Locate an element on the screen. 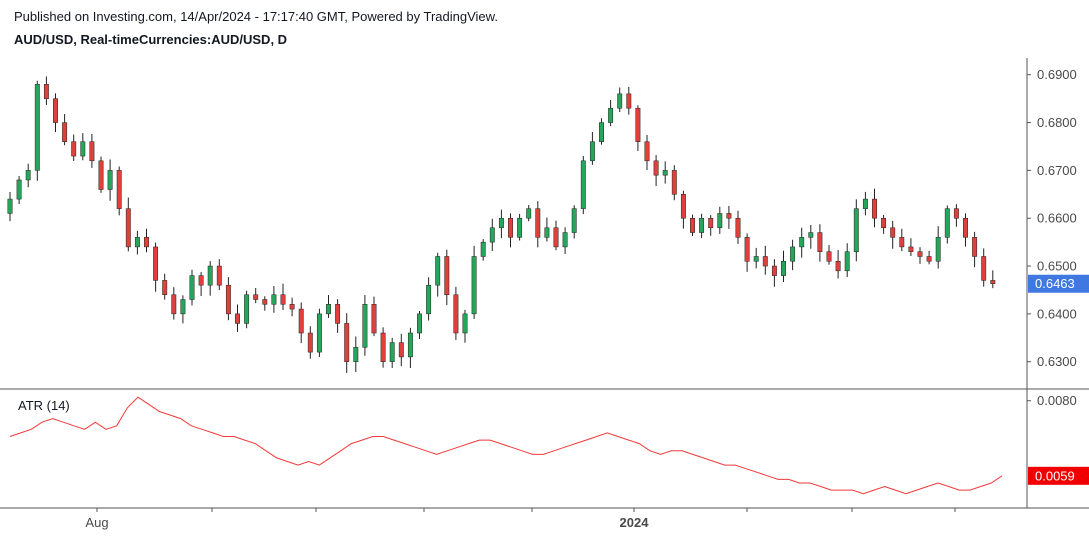 This screenshot has height=537, width=1089. symbol-title: AUD/USD, Real-timeCurrencies:AUD/USD, D is located at coordinates (151, 39).